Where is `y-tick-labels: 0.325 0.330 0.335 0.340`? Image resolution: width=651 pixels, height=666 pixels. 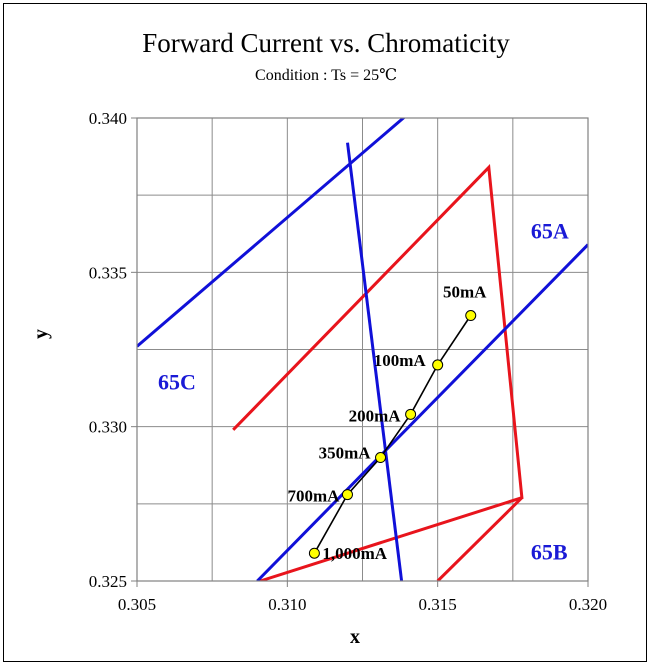 y-tick-labels: 0.325 0.330 0.335 0.340 is located at coordinates (113, 350).